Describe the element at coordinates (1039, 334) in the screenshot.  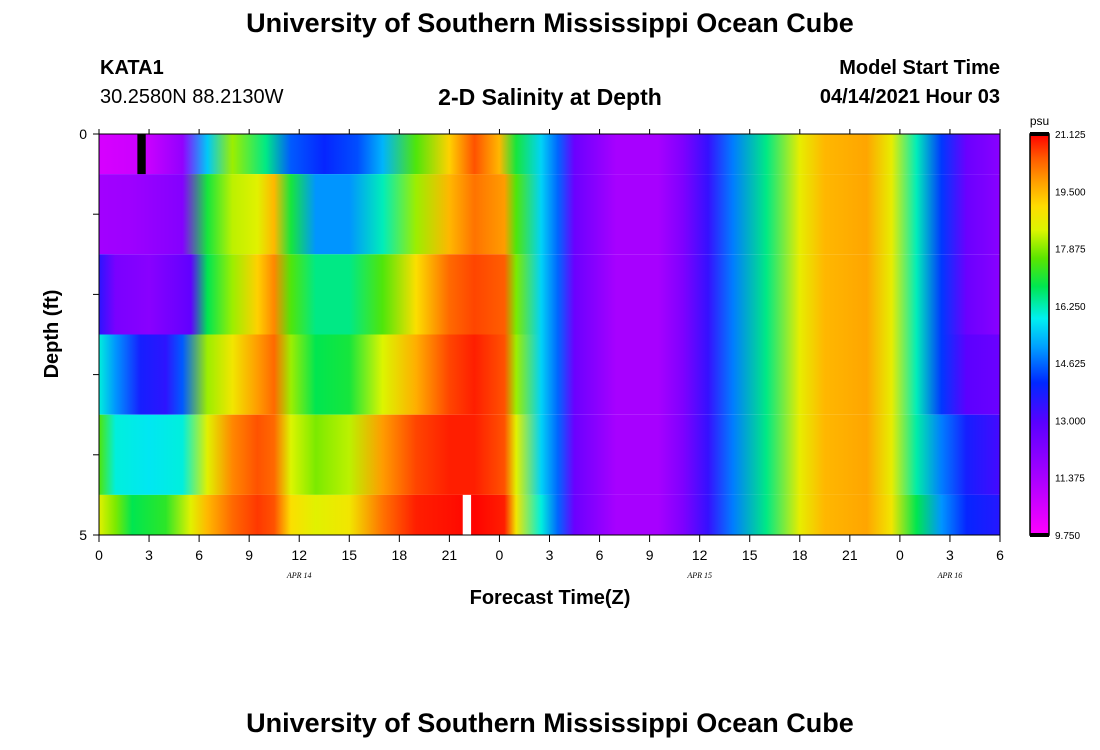
I see `colorbar-gradient` at that location.